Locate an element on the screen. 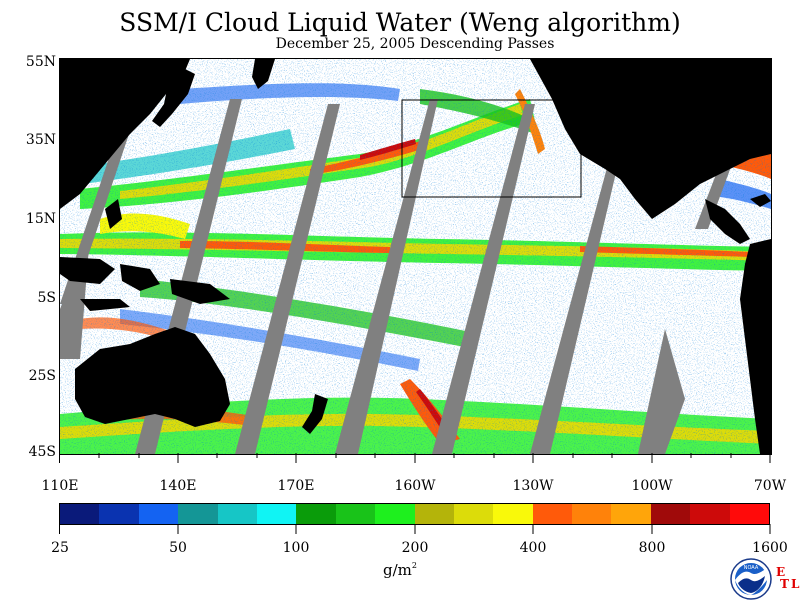  lon-label: 170E is located at coordinates (296, 486).